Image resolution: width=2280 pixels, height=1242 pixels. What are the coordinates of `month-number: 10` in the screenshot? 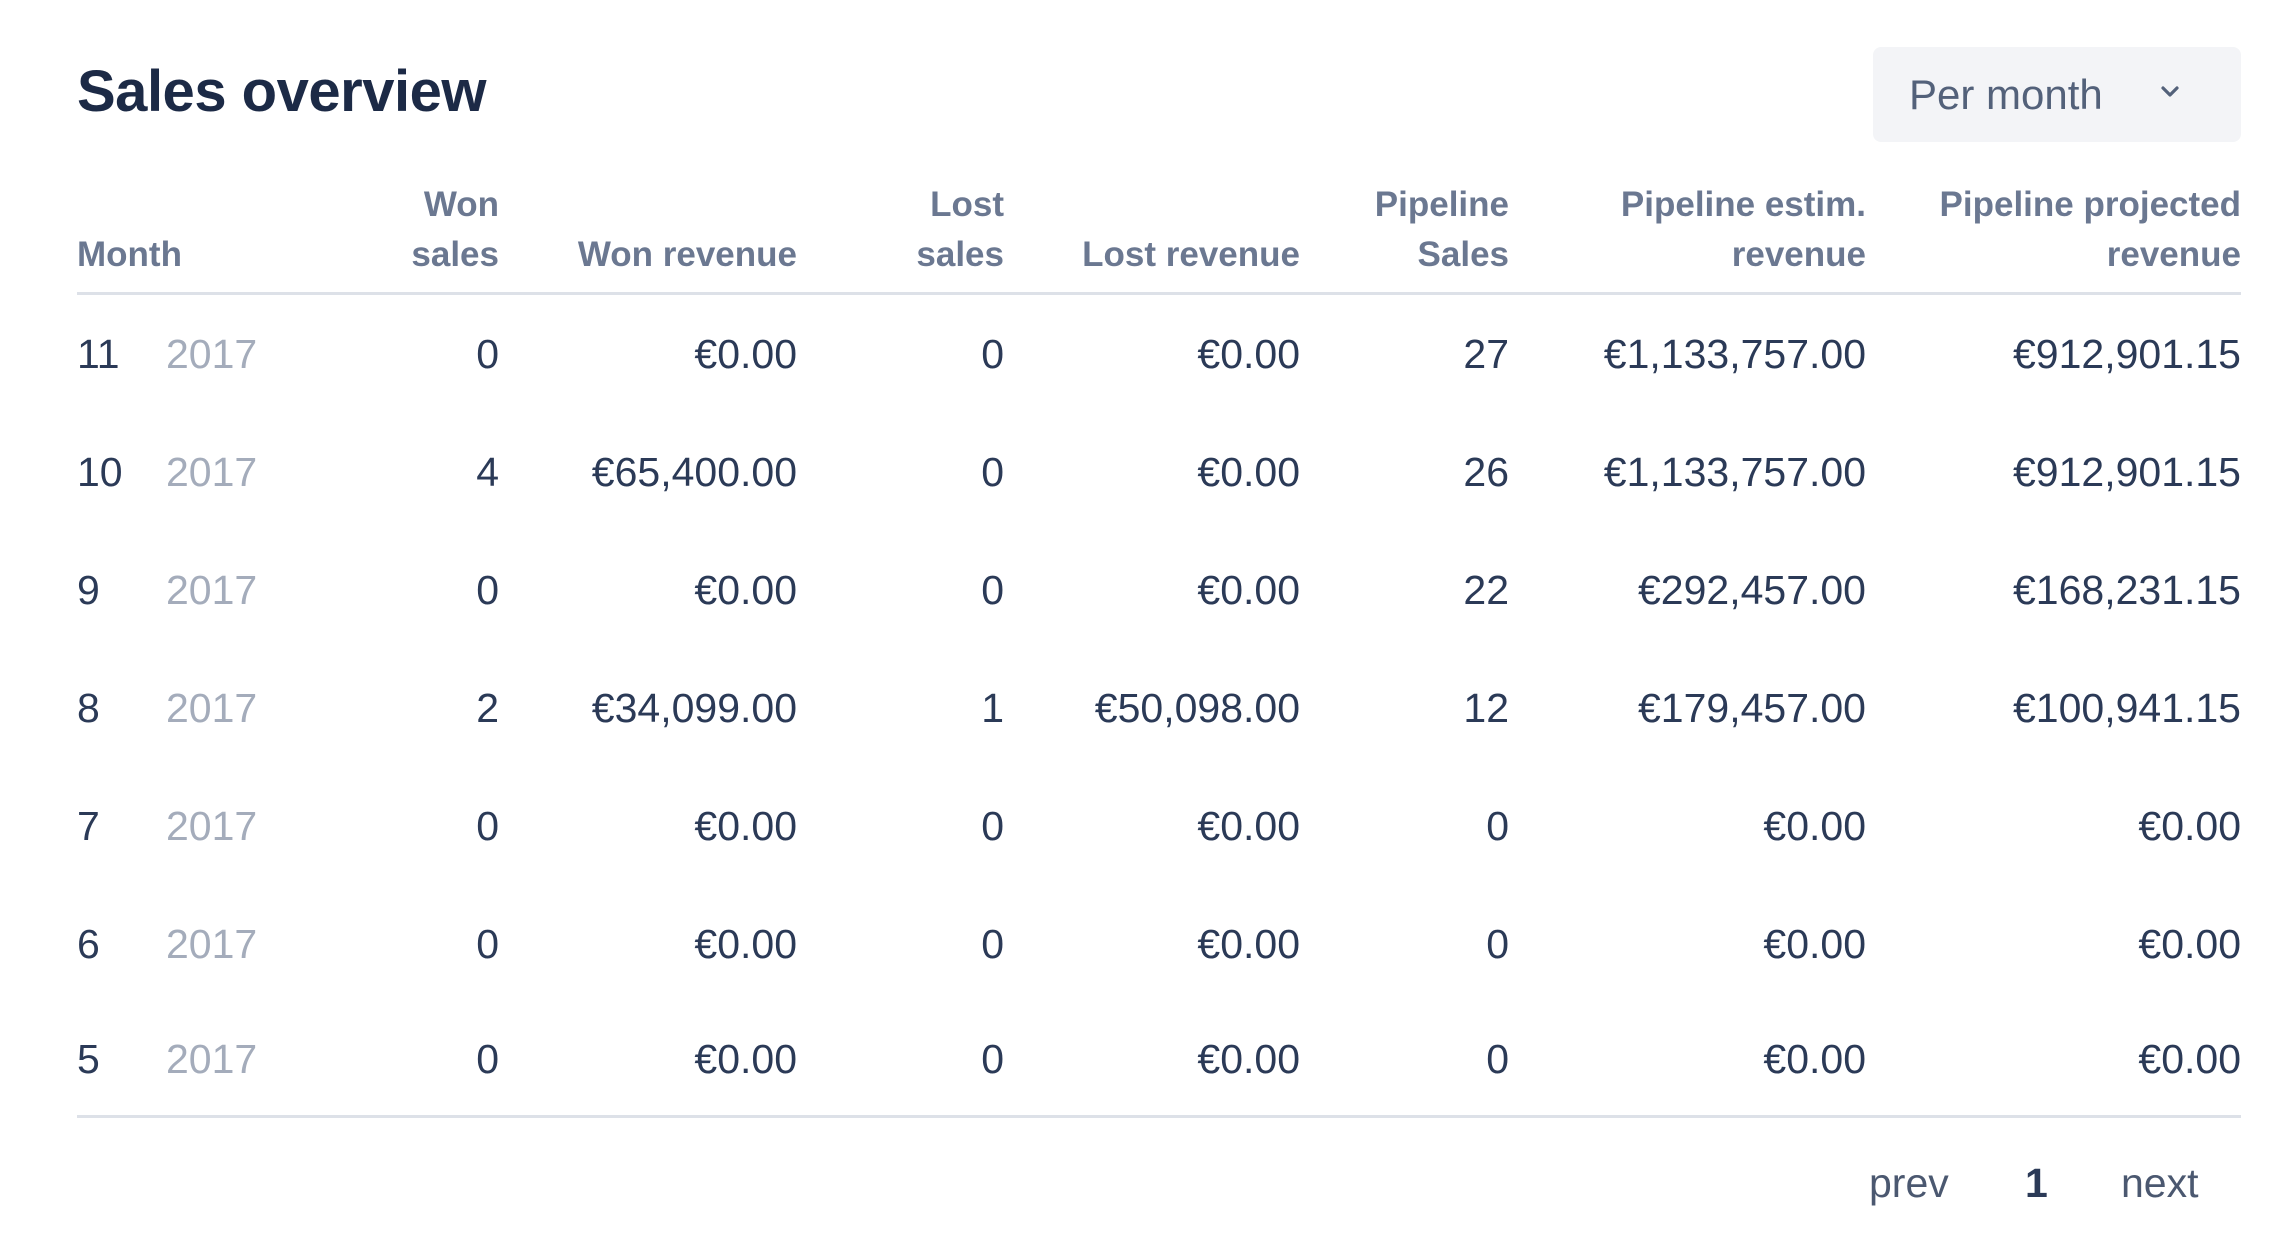 It's located at (100, 471).